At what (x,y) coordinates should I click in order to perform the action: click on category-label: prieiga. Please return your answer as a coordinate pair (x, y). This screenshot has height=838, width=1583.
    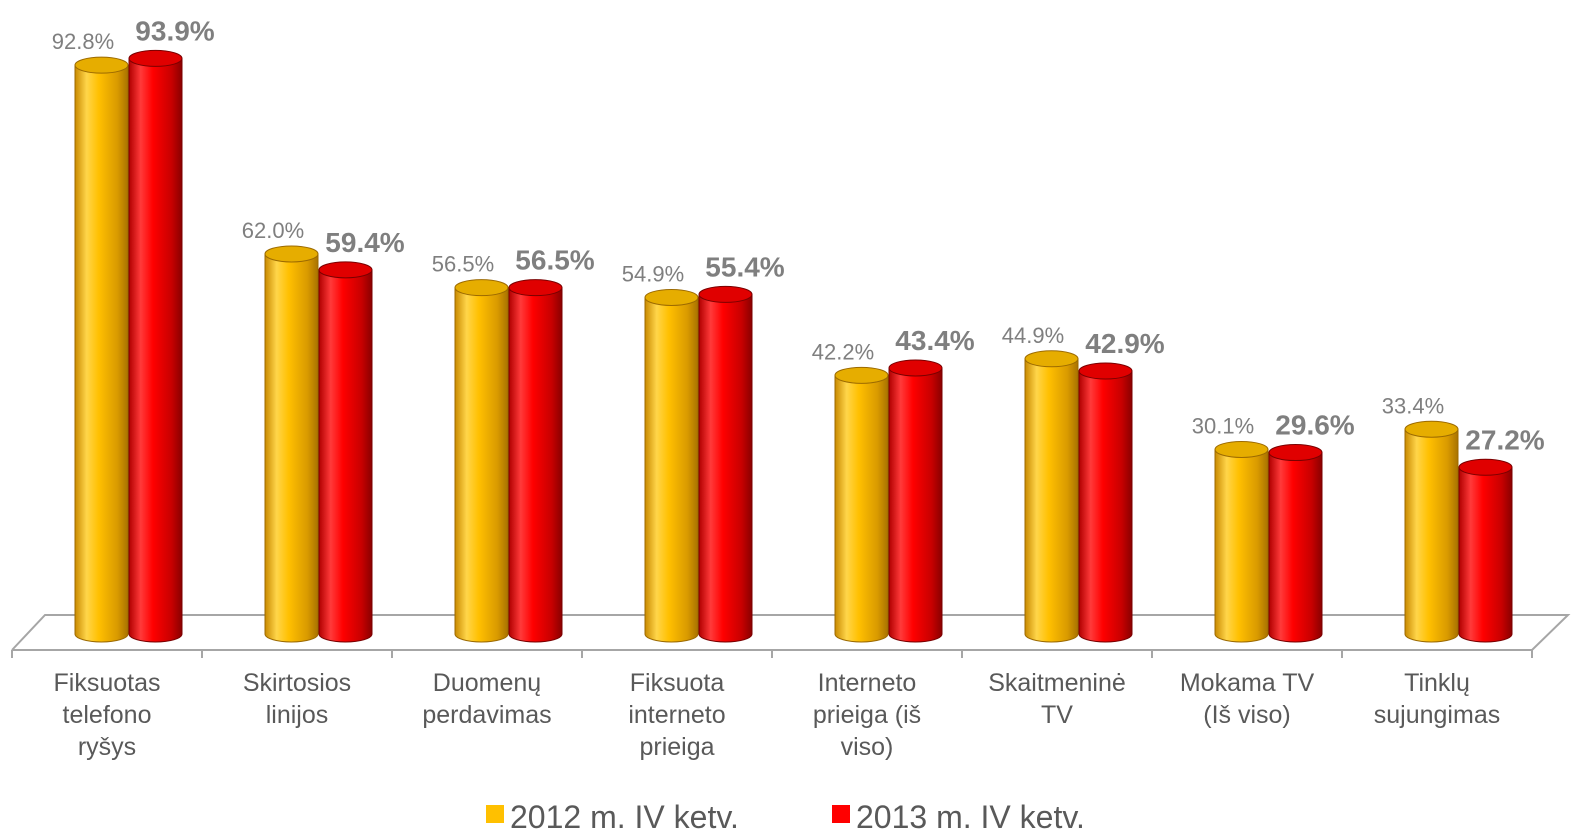
    Looking at the image, I should click on (676, 747).